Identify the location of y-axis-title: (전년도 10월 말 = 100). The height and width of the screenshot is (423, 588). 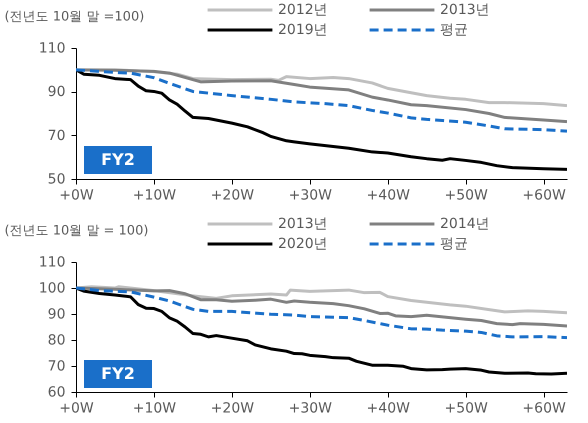
(76, 231).